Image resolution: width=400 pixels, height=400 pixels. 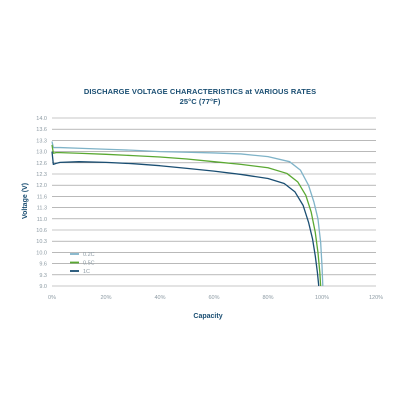 What do you see at coordinates (43, 265) in the screenshot?
I see `y-tick-label: 9.6` at bounding box center [43, 265].